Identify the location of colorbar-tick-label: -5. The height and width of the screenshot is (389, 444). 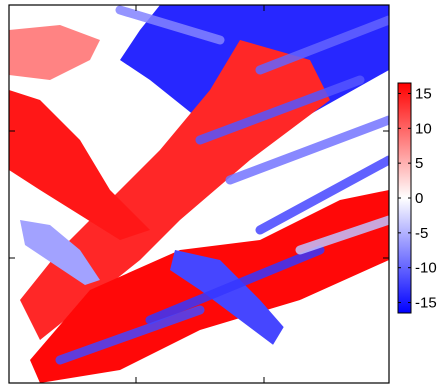
(421, 233).